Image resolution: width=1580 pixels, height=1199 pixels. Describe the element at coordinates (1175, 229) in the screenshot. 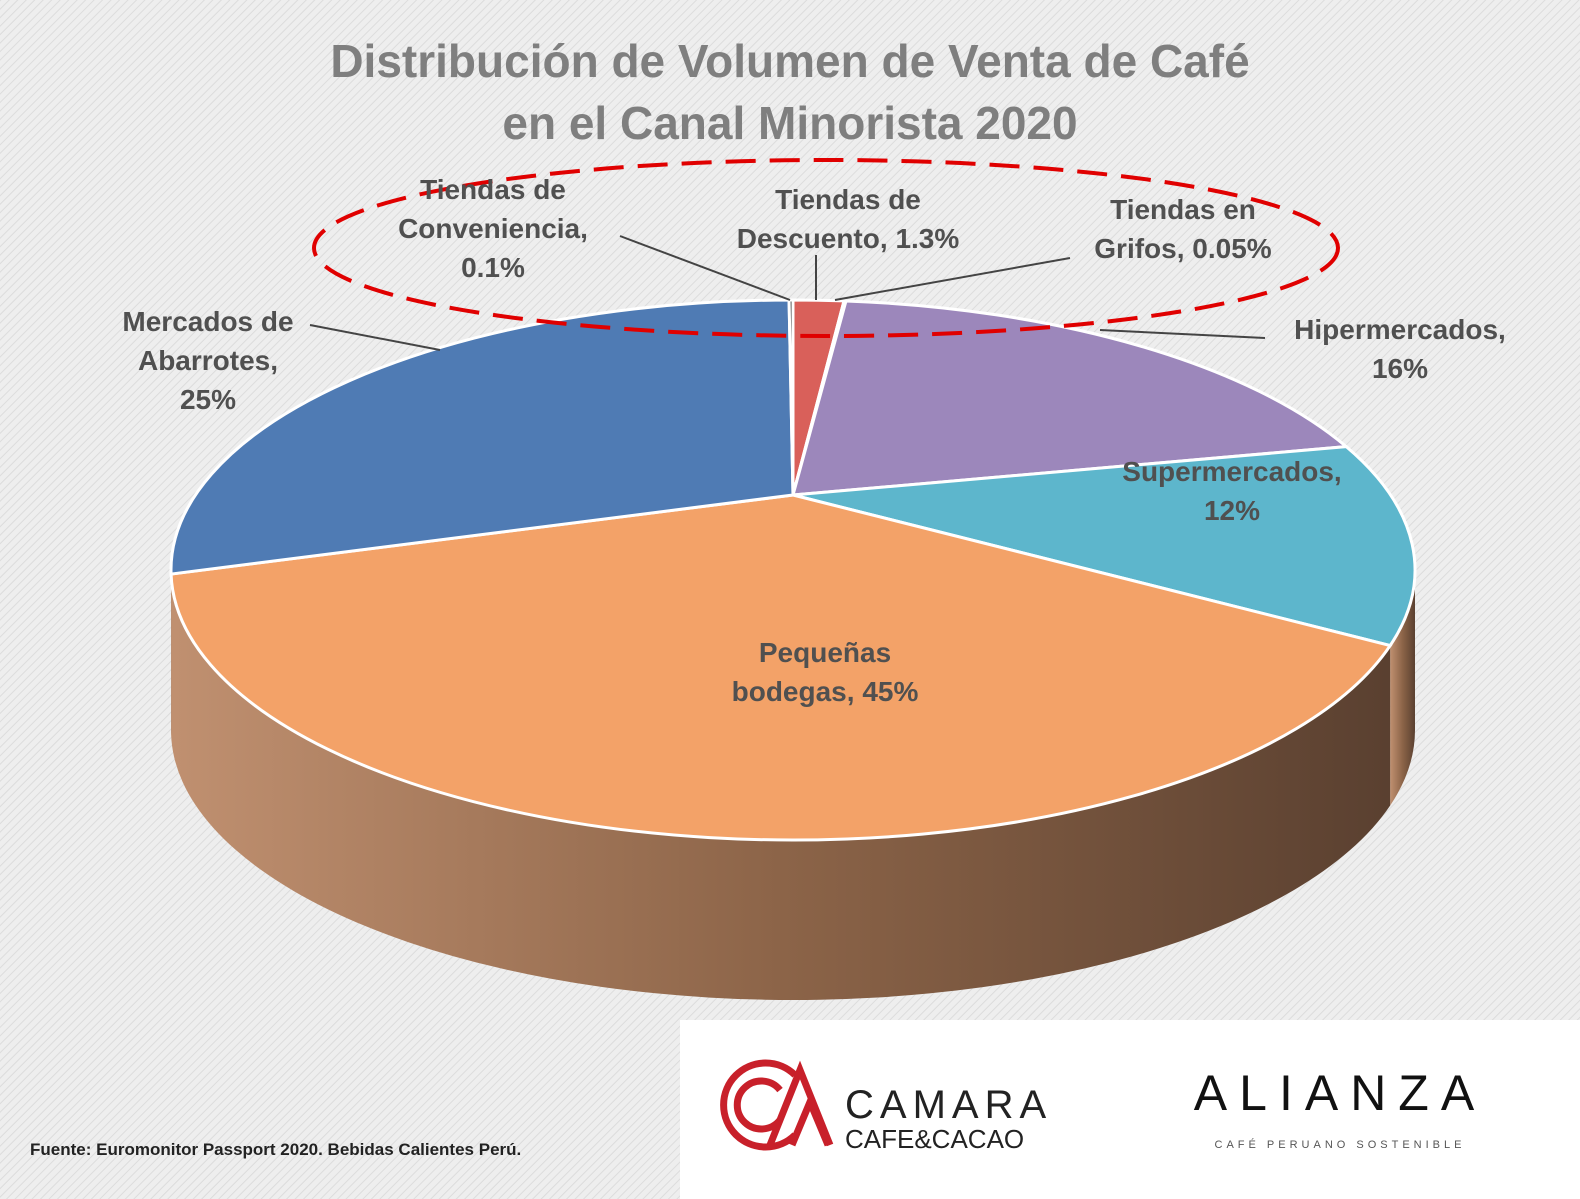

I see `label-category: Tiendas en Grifos,` at that location.